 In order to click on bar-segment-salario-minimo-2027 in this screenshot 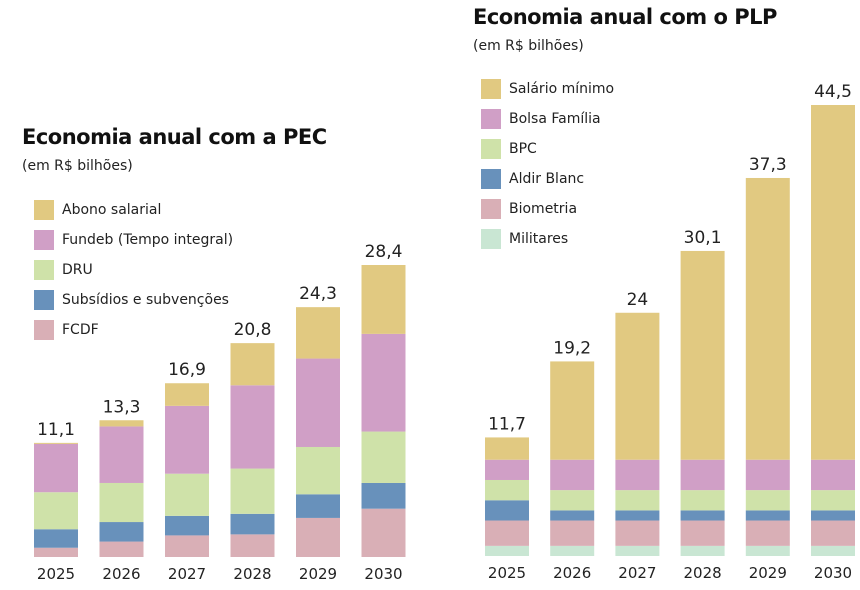, I will do `click(637, 386)`.